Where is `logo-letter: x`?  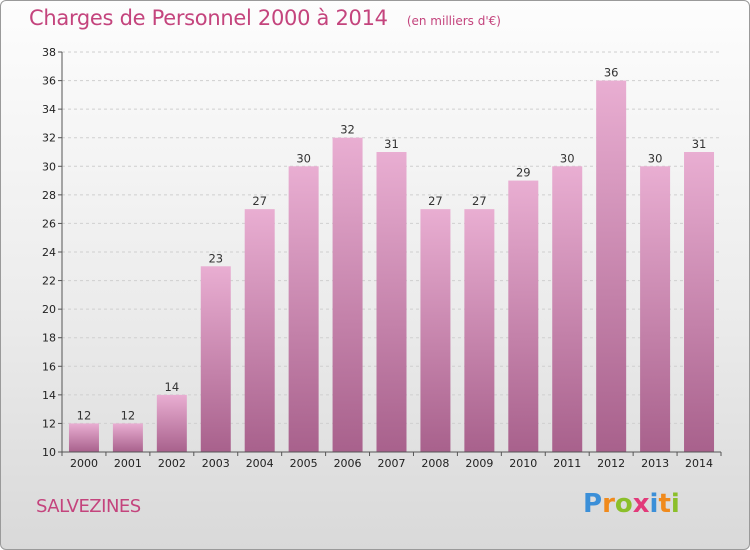 logo-letter: x is located at coordinates (641, 504).